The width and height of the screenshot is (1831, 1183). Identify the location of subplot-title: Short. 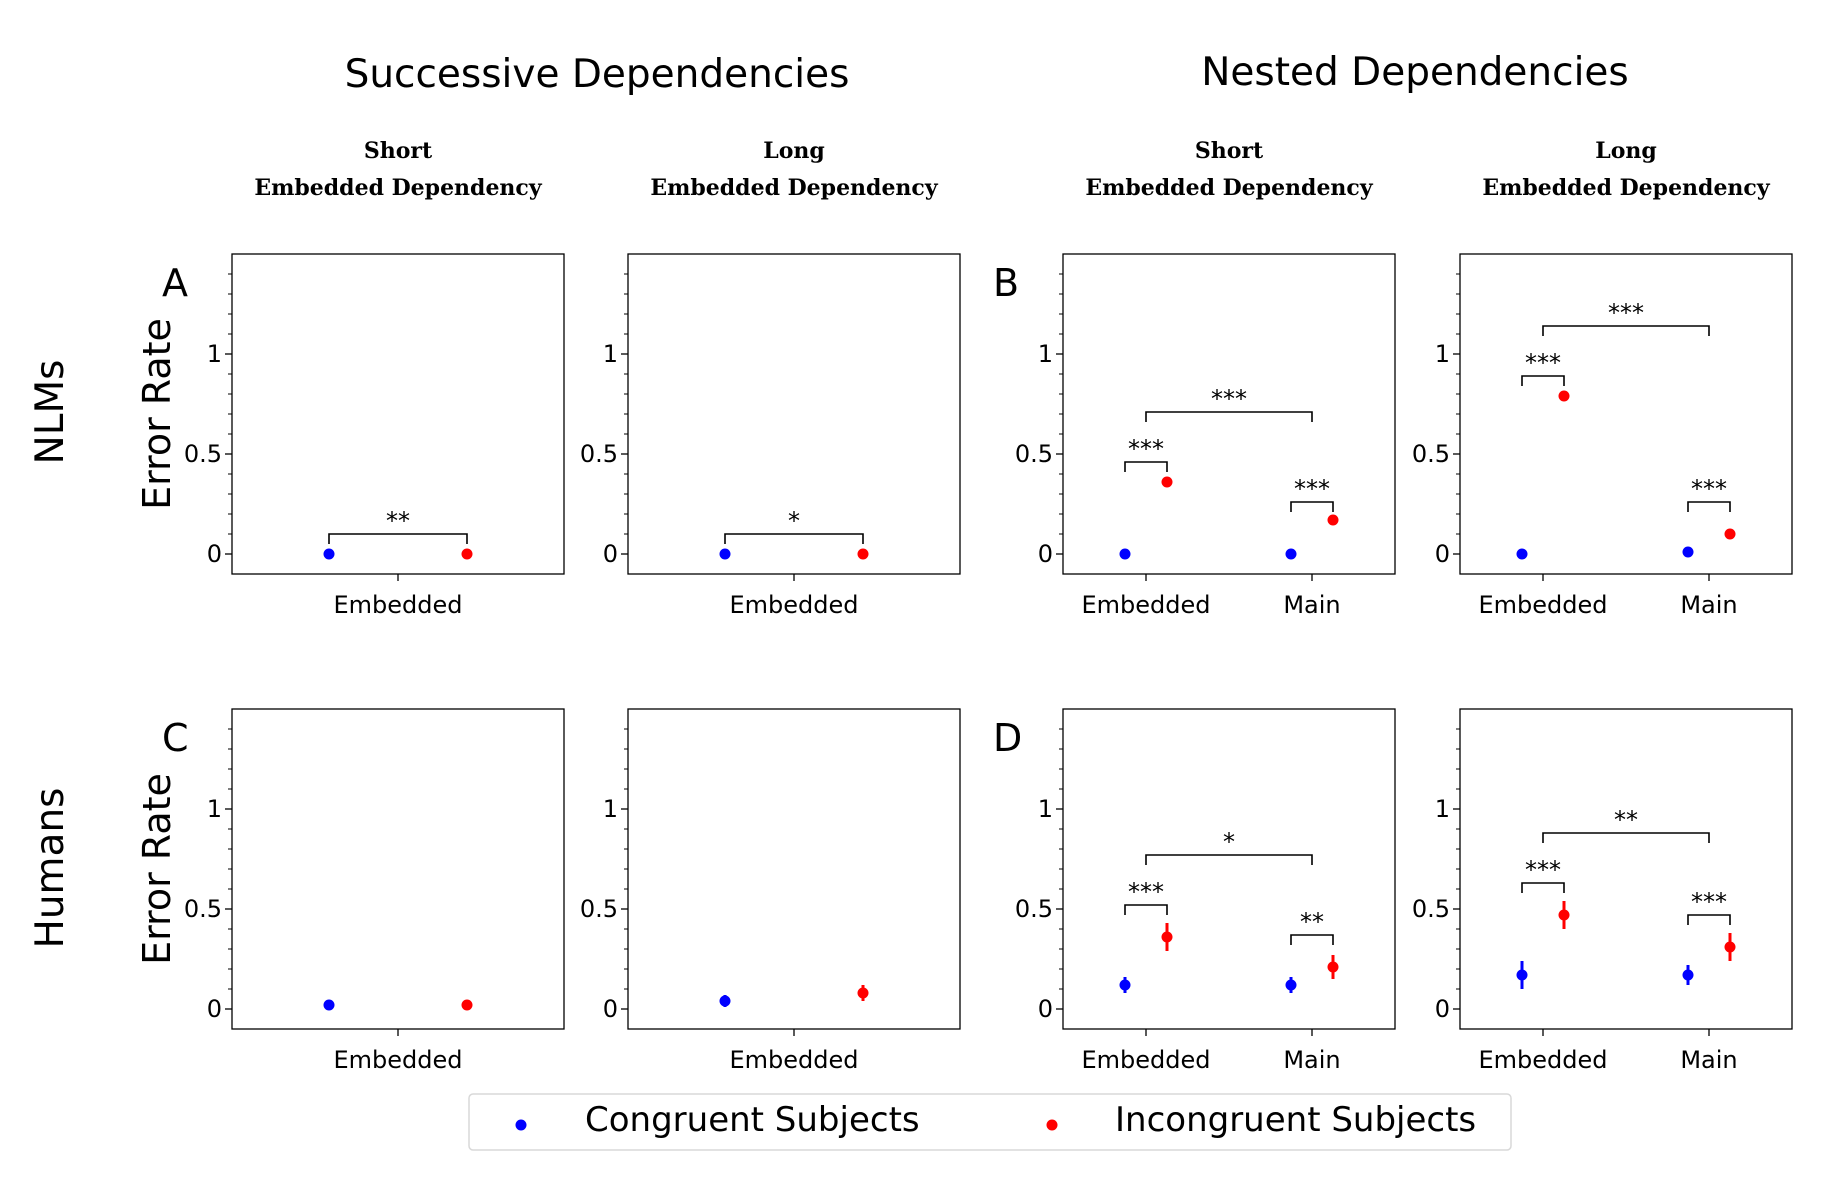
(1229, 151).